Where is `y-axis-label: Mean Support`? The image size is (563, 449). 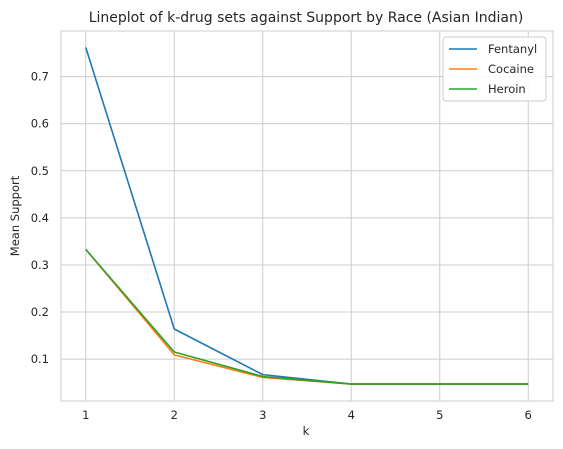
y-axis-label: Mean Support is located at coordinates (15, 215).